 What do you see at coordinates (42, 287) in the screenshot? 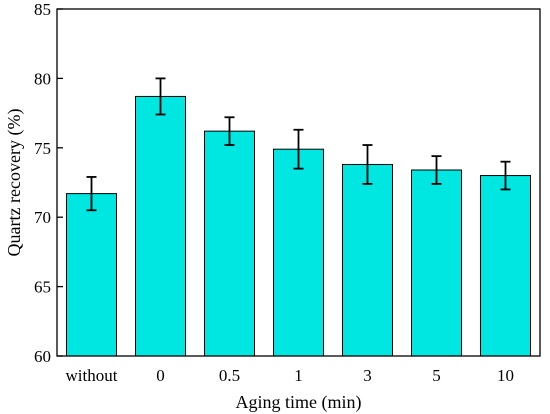
I see `y-tick-label: 65` at bounding box center [42, 287].